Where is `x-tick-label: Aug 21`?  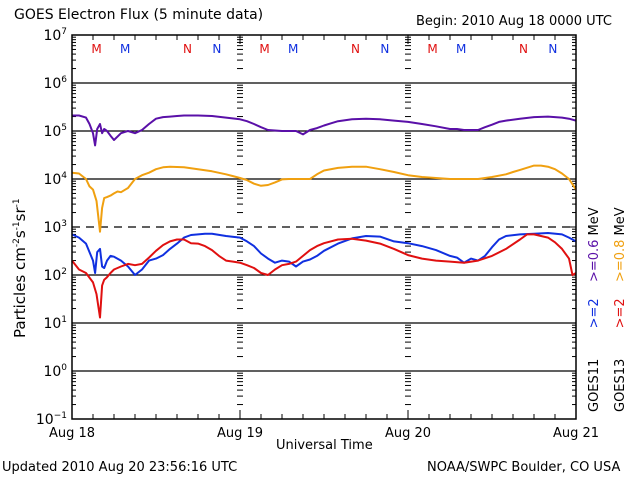
x-tick-label: Aug 21 is located at coordinates (576, 433).